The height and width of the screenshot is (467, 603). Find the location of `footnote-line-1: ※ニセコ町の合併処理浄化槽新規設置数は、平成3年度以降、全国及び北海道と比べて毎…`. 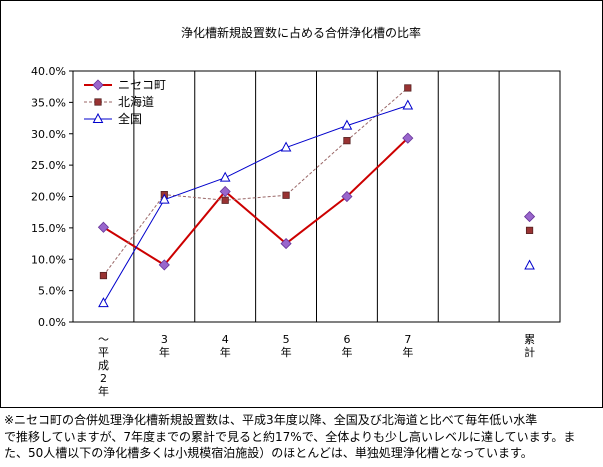

footnote-line-1: ※ニセコ町の合併処理浄化槽新規設置数は、平成3年度以降、全国及び北海道と比べて毎… is located at coordinates (271, 420).